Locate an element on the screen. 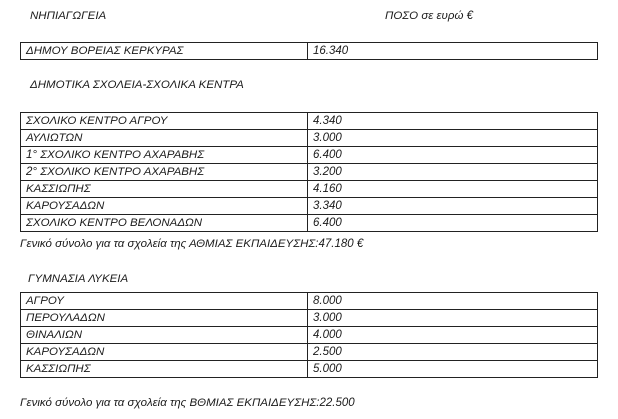 This screenshot has width=618, height=419. school-amount: 4.000 is located at coordinates (452, 335).